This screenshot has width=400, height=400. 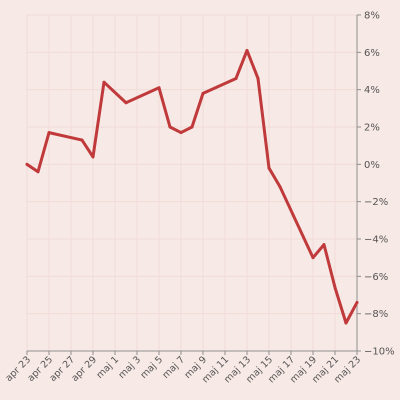 What do you see at coordinates (372, 16) in the screenshot?
I see `y-tick-label: 8%` at bounding box center [372, 16].